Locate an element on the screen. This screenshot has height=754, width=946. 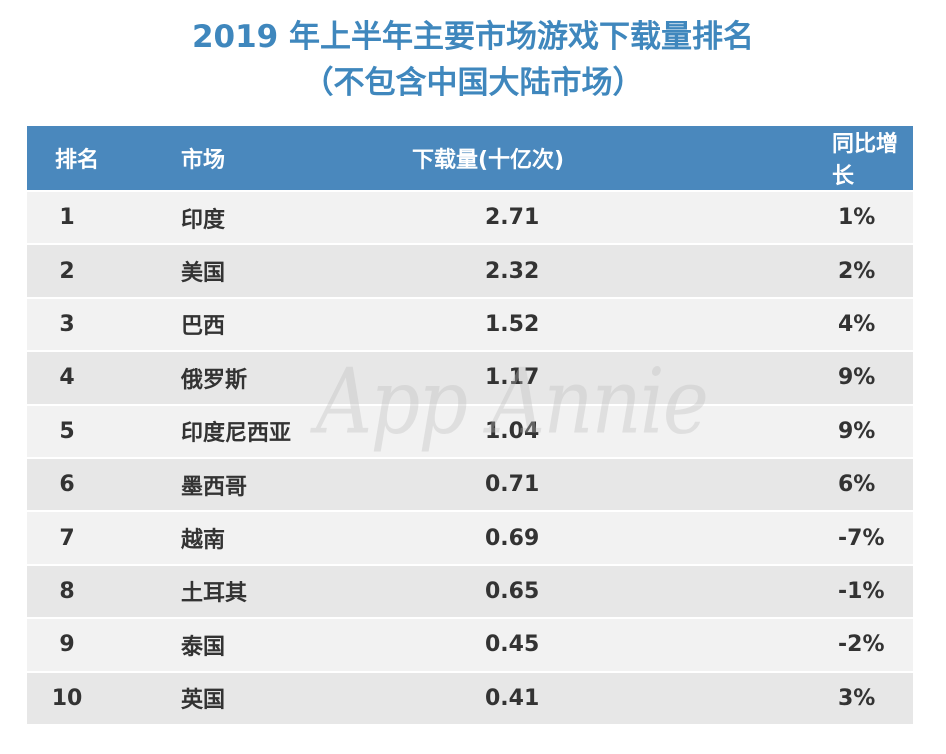
growth-cell: 1% is located at coordinates (815, 217).